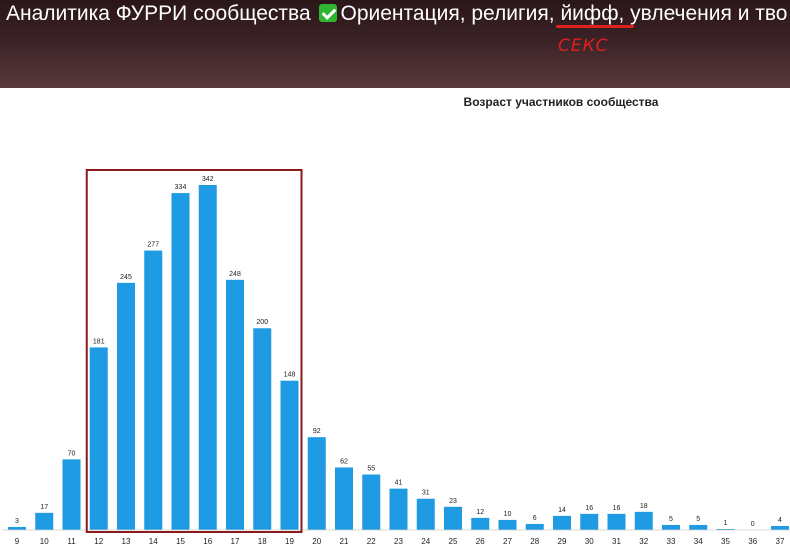 The image size is (790, 553). I want to click on x-tick-label-32: 32, so click(643, 541).